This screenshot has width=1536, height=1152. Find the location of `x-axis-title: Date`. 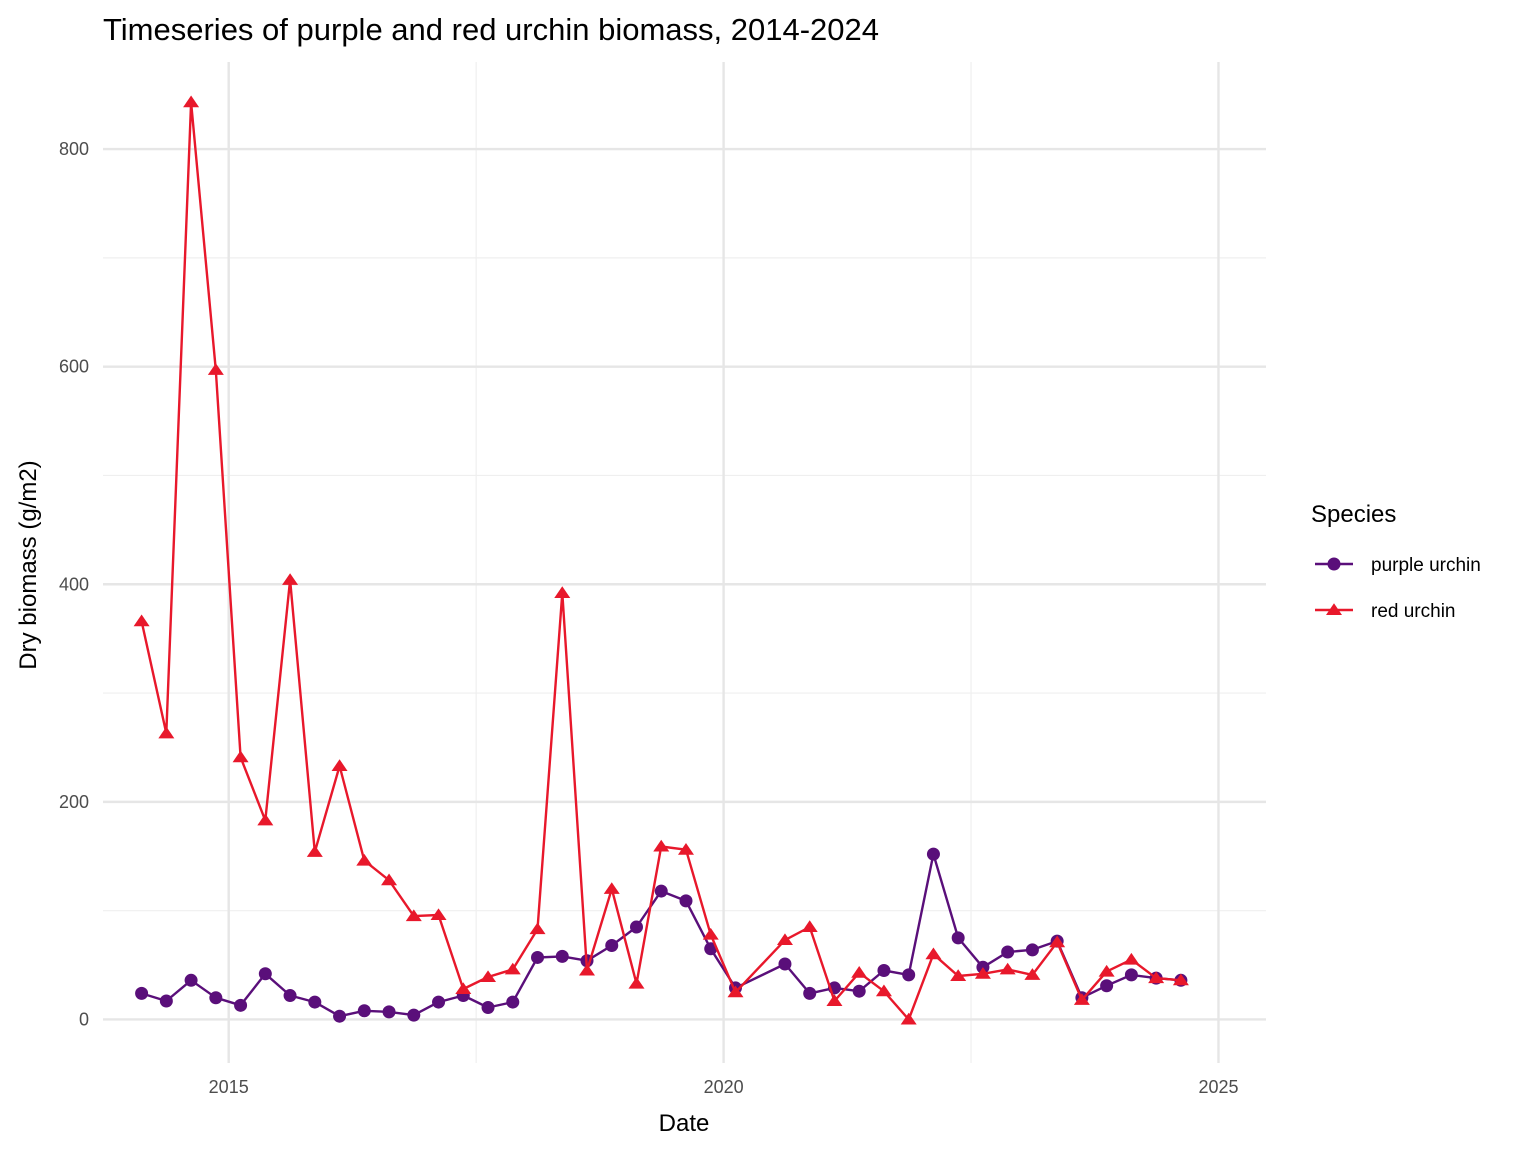

x-axis-title: Date is located at coordinates (684, 1123).